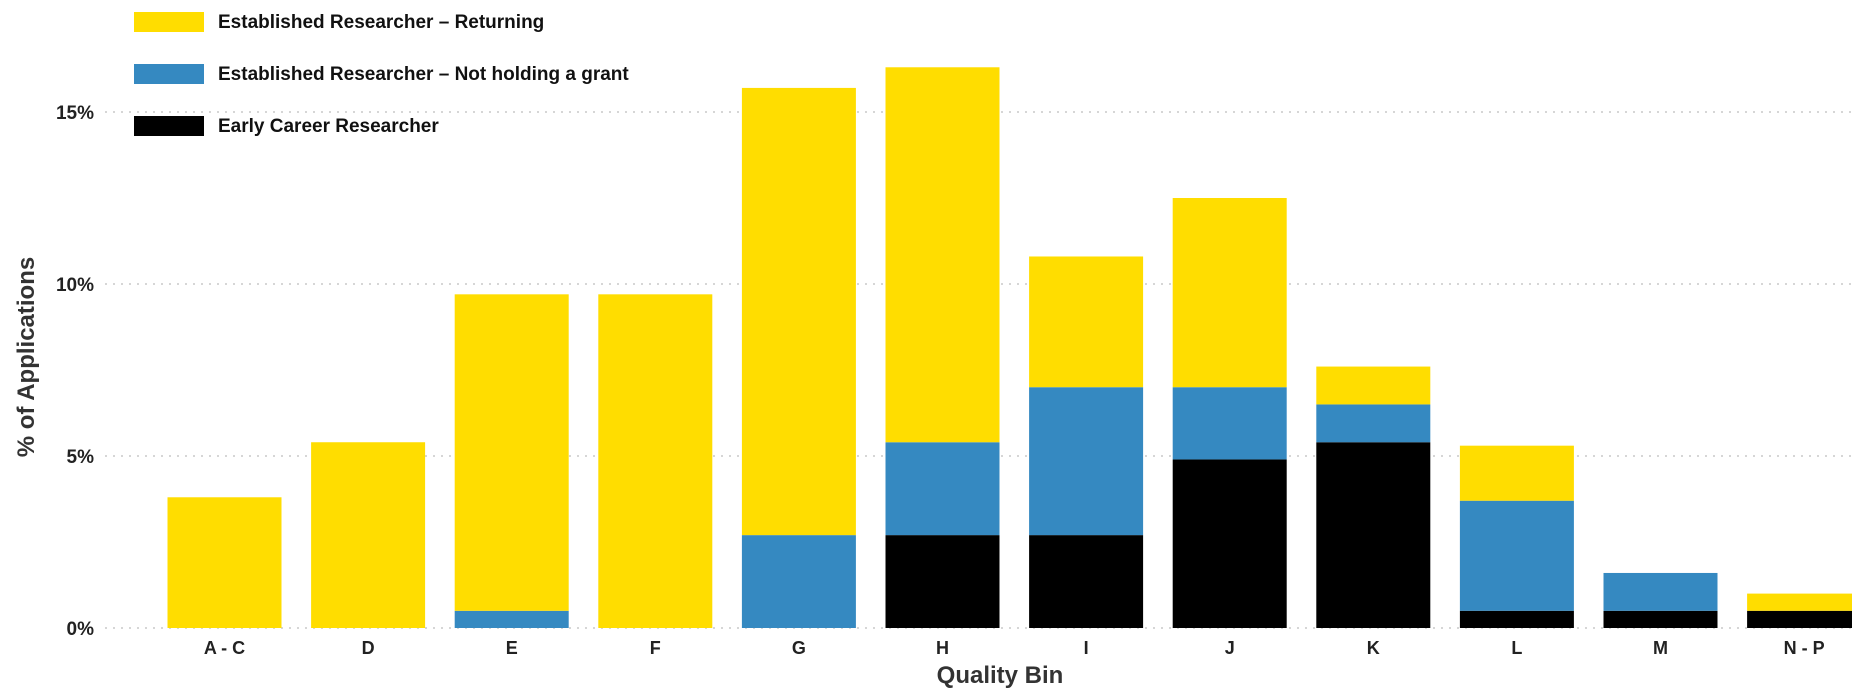 This screenshot has width=1852, height=693. What do you see at coordinates (81, 457) in the screenshot?
I see `y-tick-label: 5%` at bounding box center [81, 457].